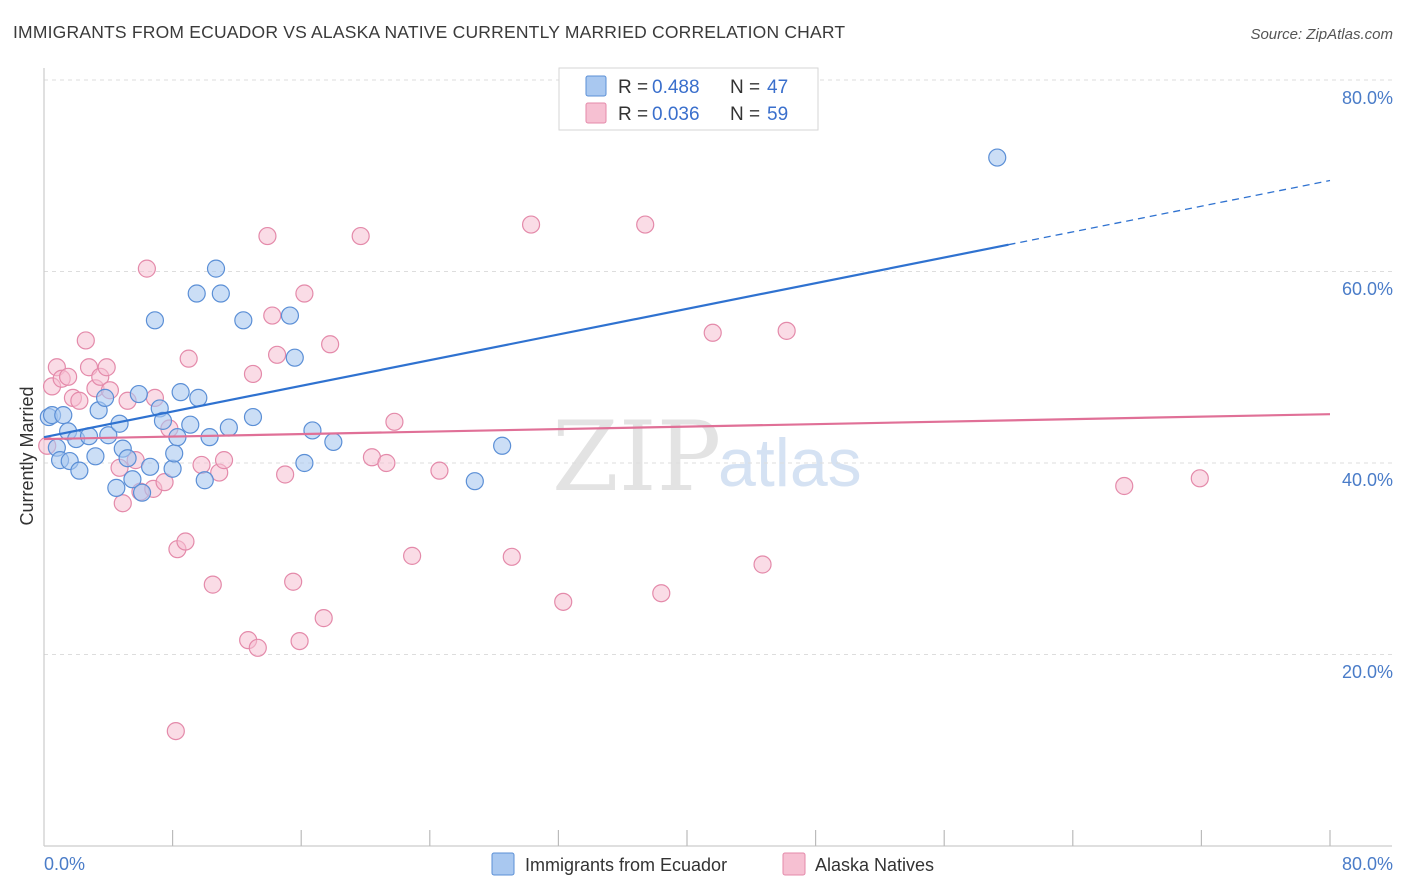  I want to click on stats-legend-swatch-alaska, so click(596, 113).